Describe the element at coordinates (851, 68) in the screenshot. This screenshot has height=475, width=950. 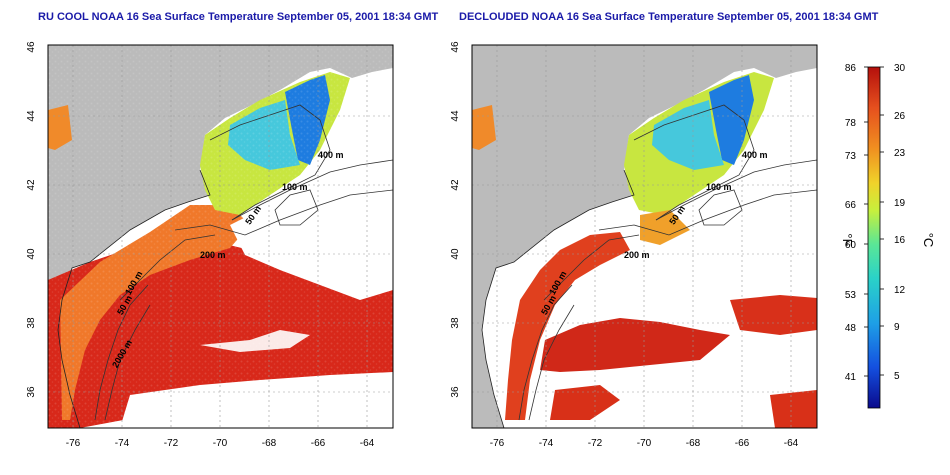
I see `f-tick-label: 86` at that location.